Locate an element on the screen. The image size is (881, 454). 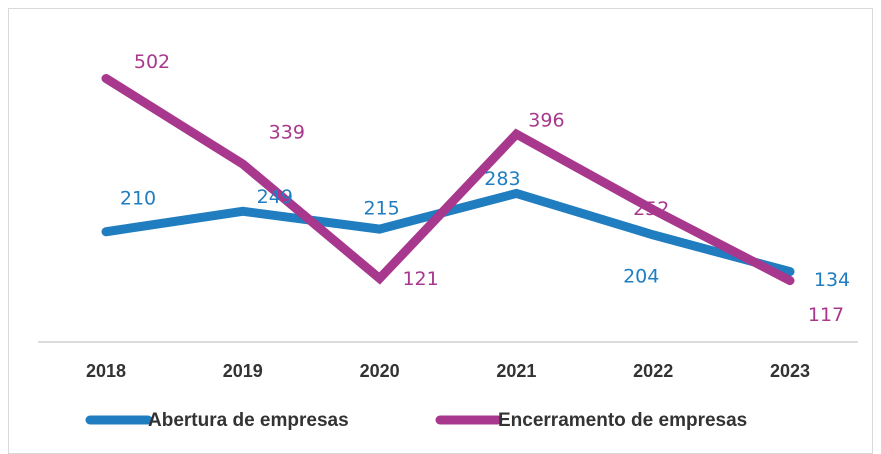
data-label: 502 is located at coordinates (152, 62).